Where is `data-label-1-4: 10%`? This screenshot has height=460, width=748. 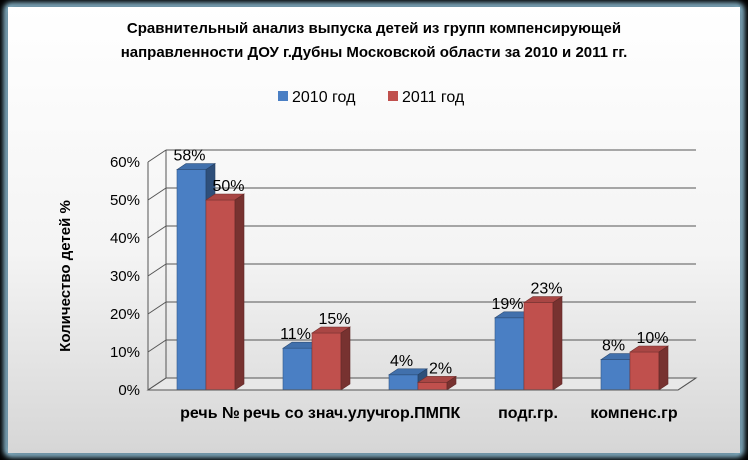 data-label-1-4: 10% is located at coordinates (652, 338).